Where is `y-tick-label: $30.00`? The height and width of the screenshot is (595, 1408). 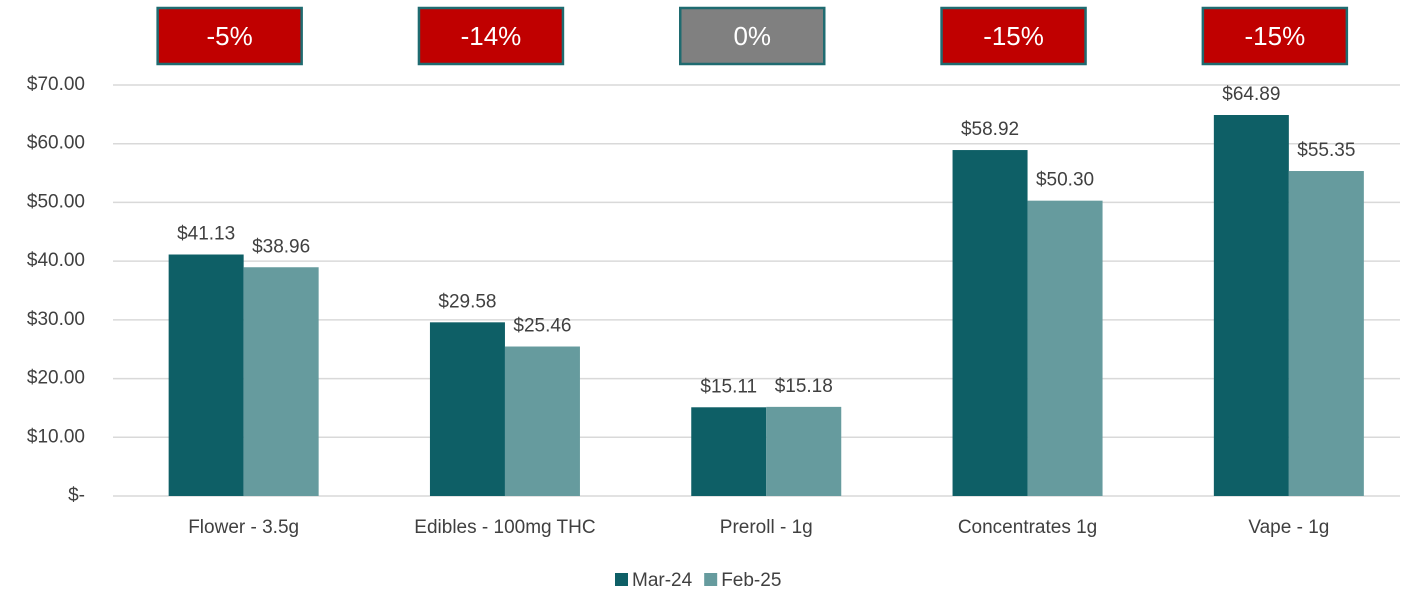
y-tick-label: $30.00 is located at coordinates (56, 319).